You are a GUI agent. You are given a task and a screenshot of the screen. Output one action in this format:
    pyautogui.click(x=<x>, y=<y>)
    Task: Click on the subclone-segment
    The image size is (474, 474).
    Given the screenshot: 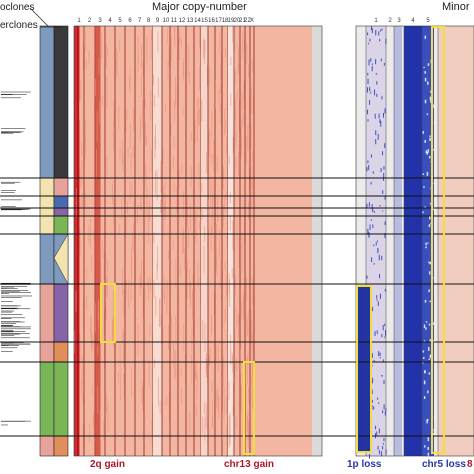 What is the action you would take?
    pyautogui.click(x=61, y=352)
    